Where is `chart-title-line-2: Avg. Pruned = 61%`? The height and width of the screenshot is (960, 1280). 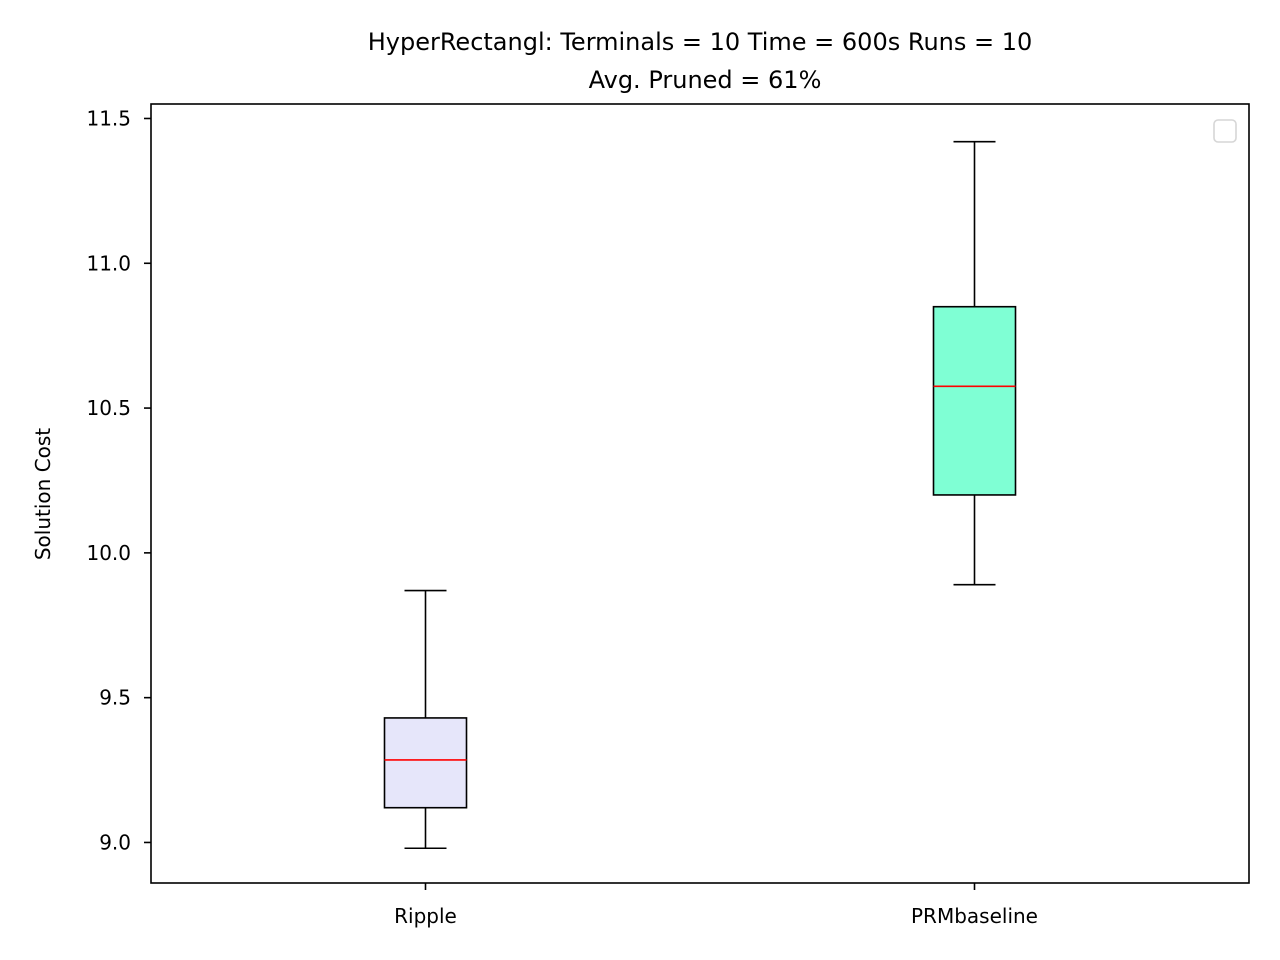
chart-title-line-2: Avg. Pruned = 61% is located at coordinates (705, 80).